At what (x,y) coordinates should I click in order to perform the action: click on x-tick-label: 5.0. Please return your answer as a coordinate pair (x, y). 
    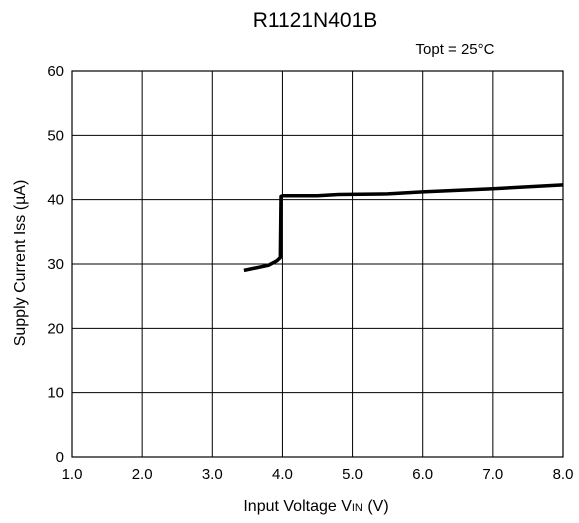
    Looking at the image, I should click on (352, 474).